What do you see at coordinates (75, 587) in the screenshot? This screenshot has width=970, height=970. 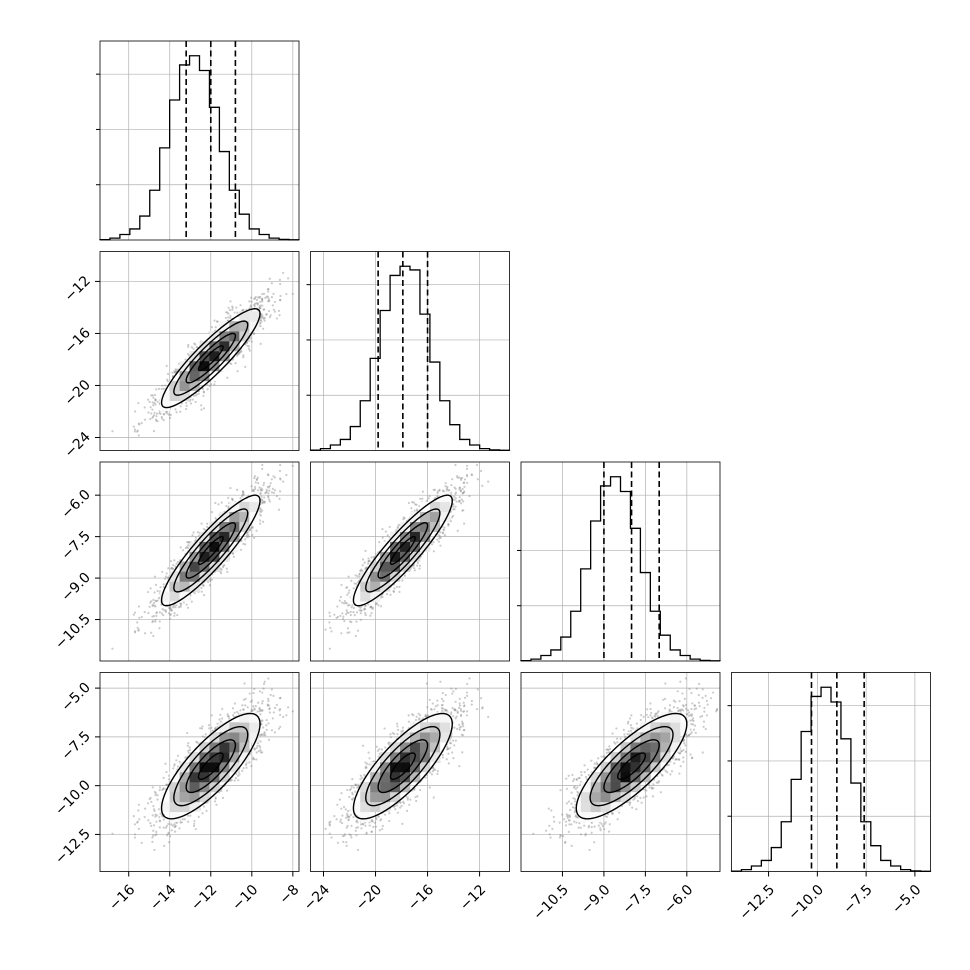 I see `y-tick-label-3-2: −9.0` at bounding box center [75, 587].